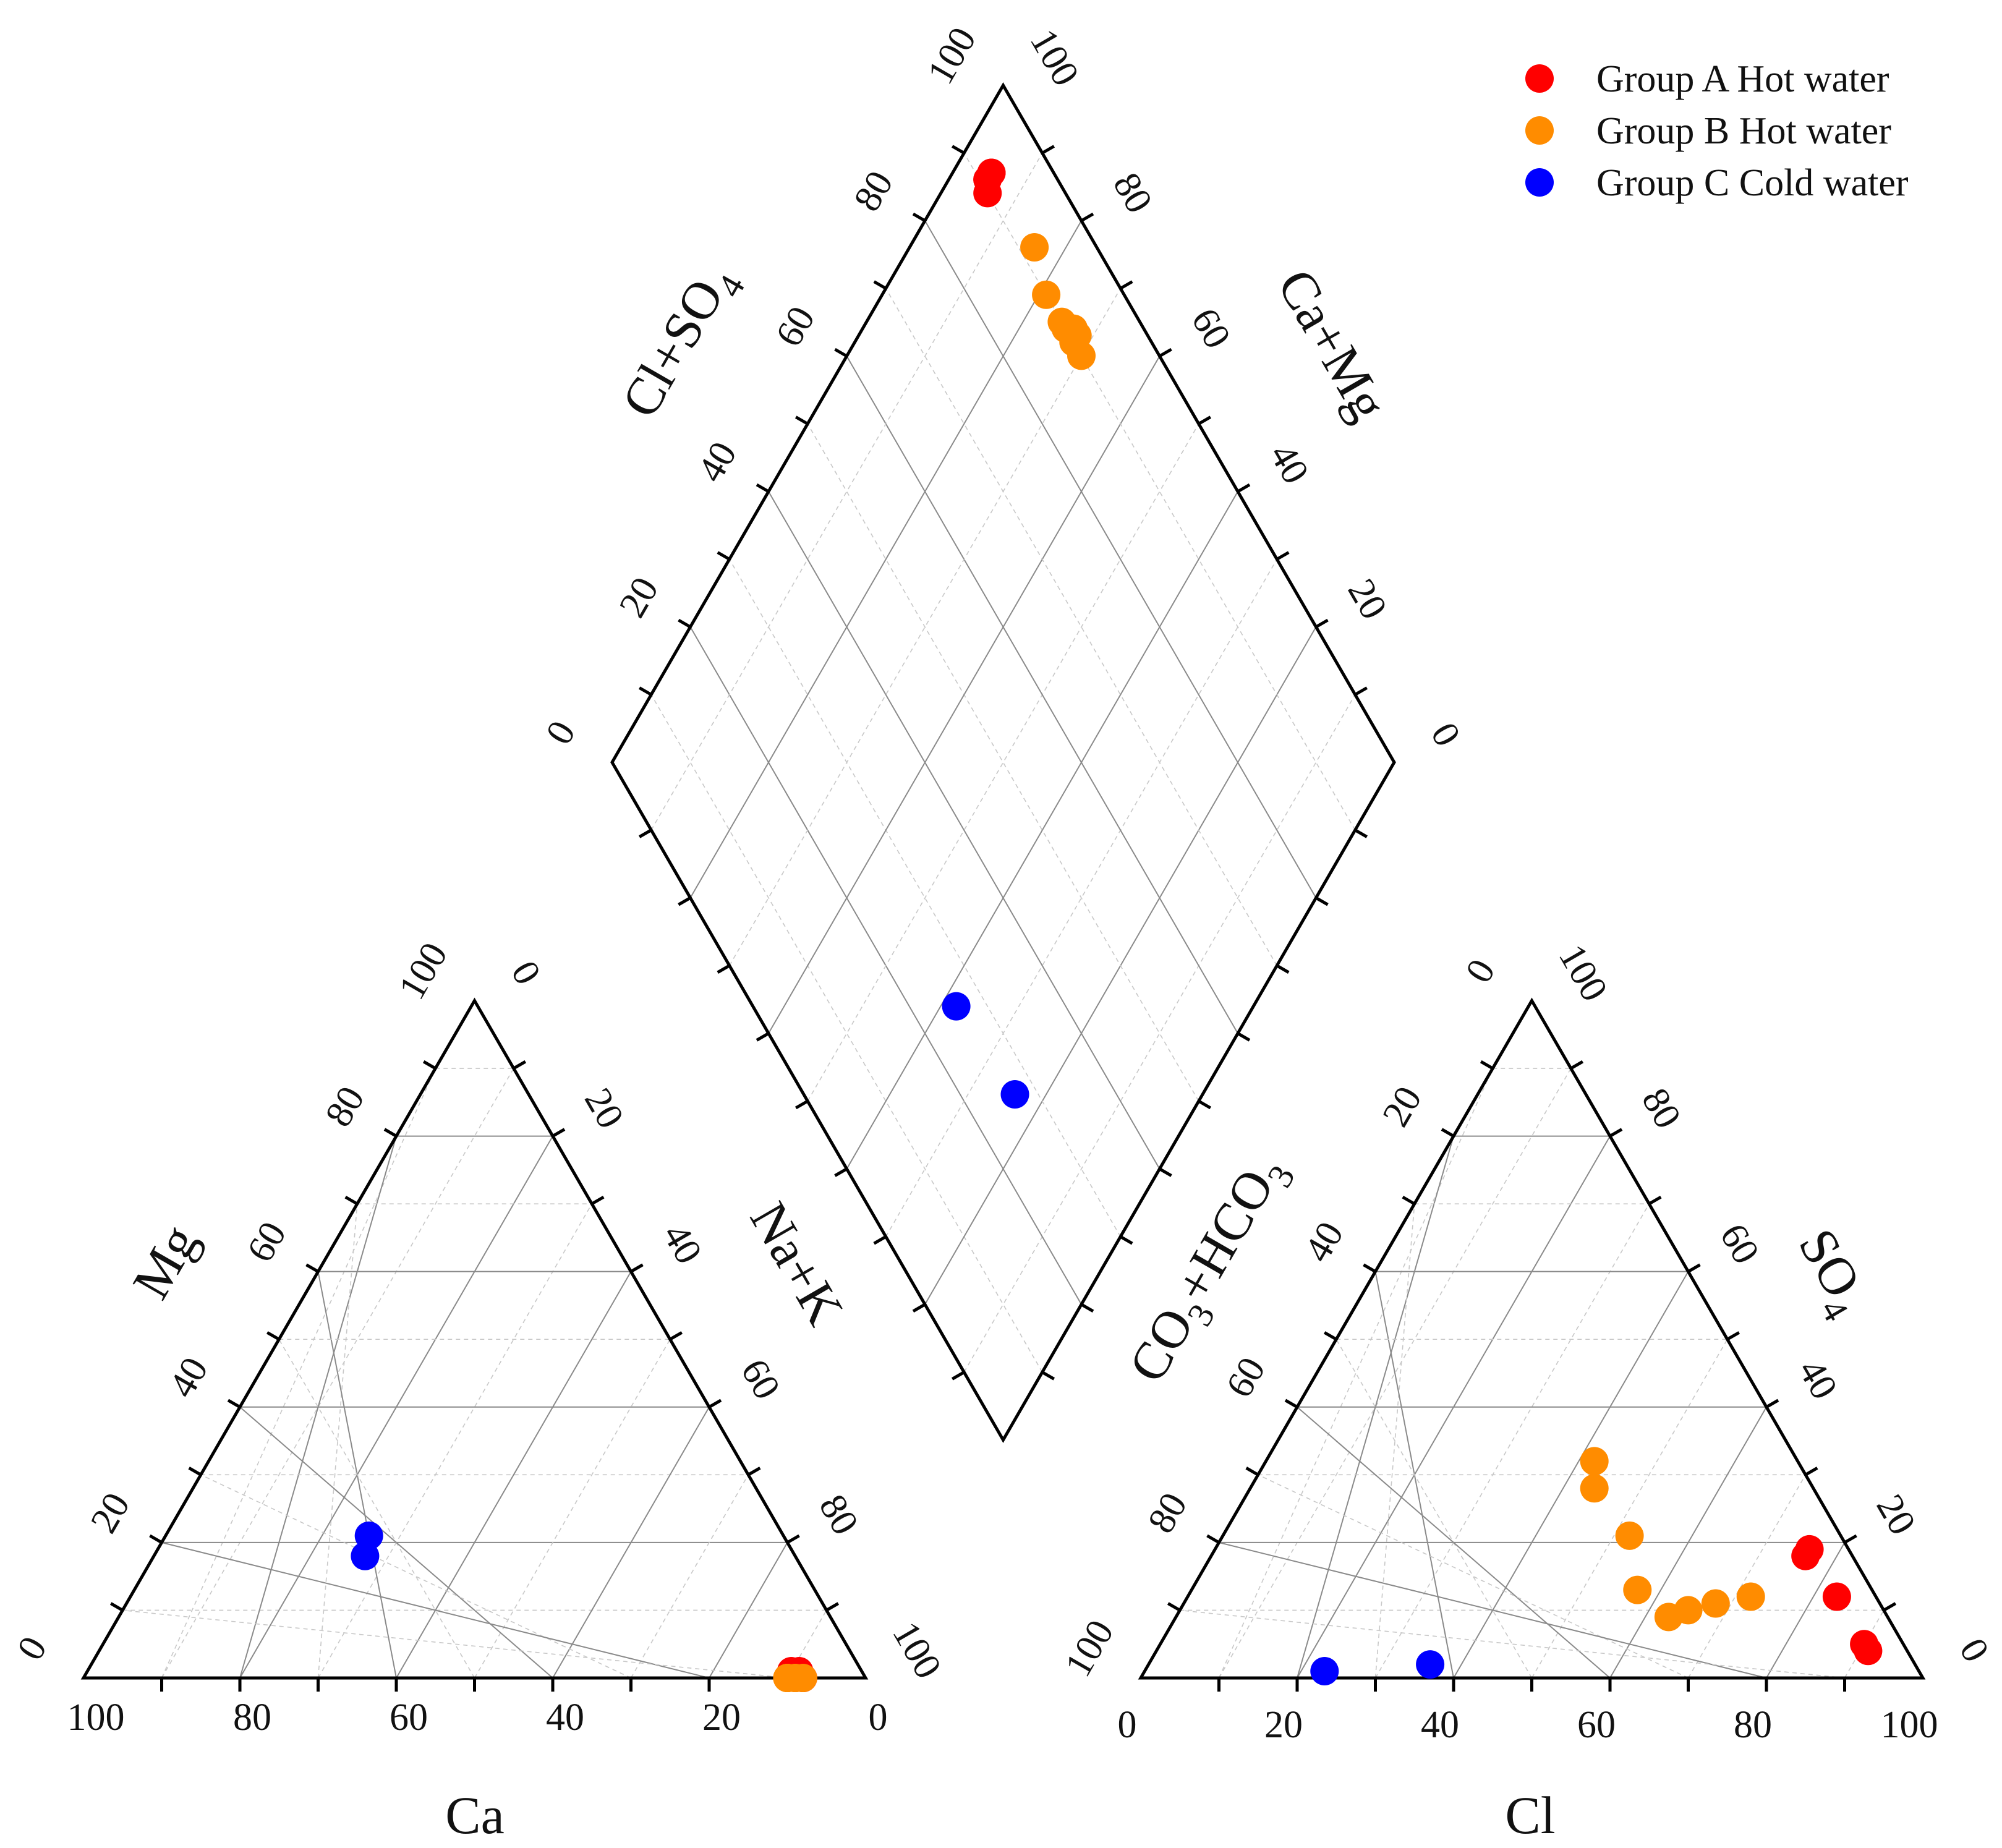 The height and width of the screenshot is (1848, 2002). I want to click on anion-bottom-tick-label: 40, so click(1440, 1725).